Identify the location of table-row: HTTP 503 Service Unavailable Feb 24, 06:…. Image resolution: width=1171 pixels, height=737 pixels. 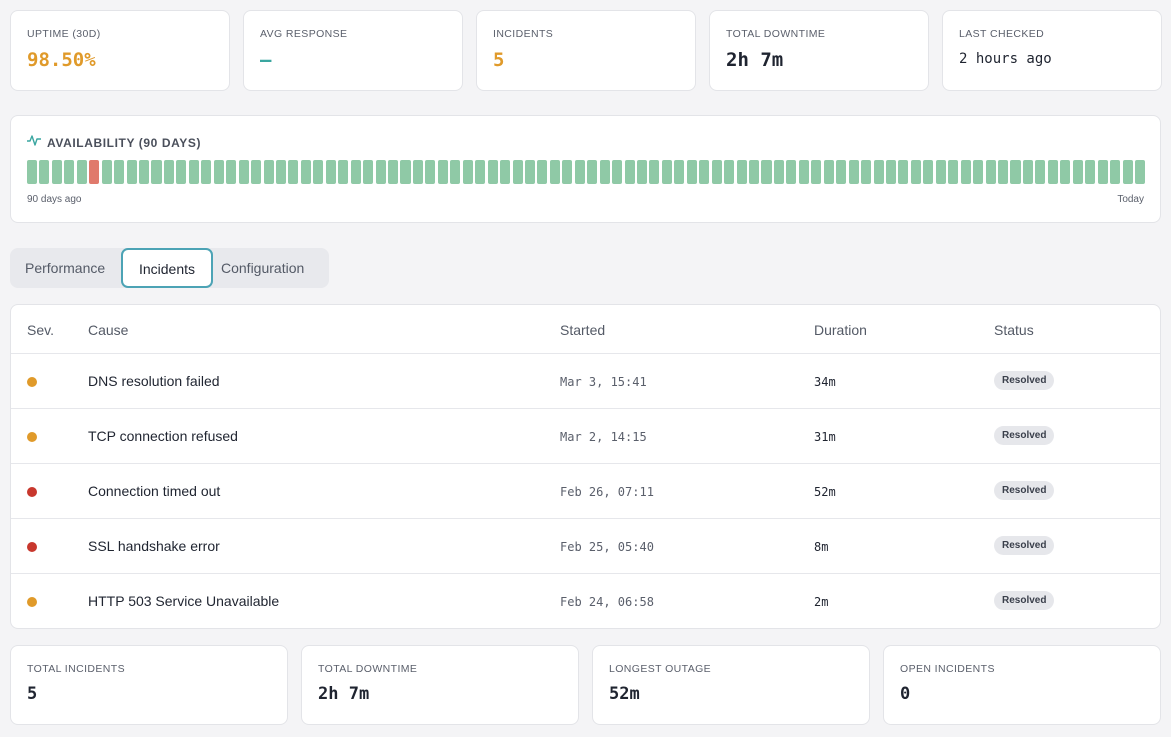
(585, 601).